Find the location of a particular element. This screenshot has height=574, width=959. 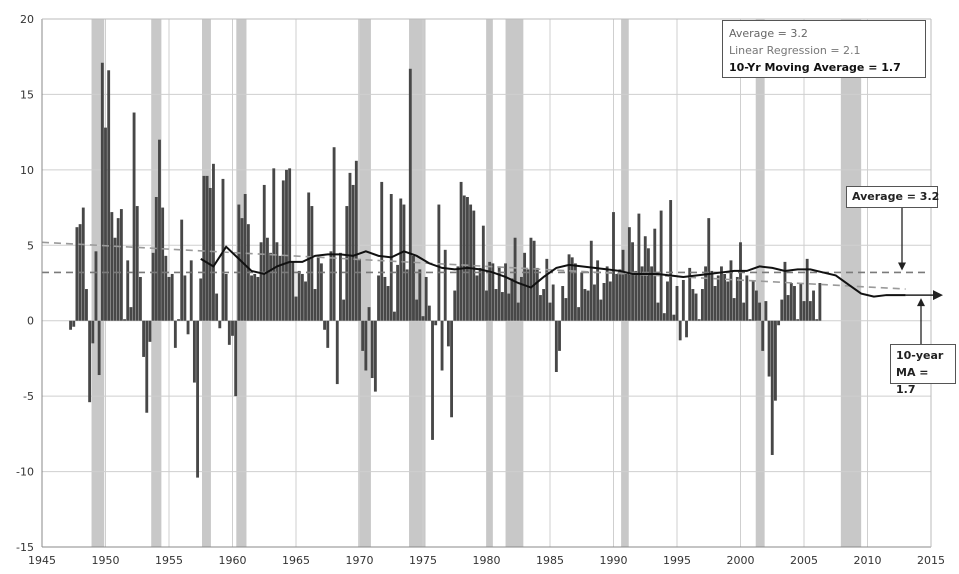

x-tick-label: 1980 is located at coordinates (487, 560).